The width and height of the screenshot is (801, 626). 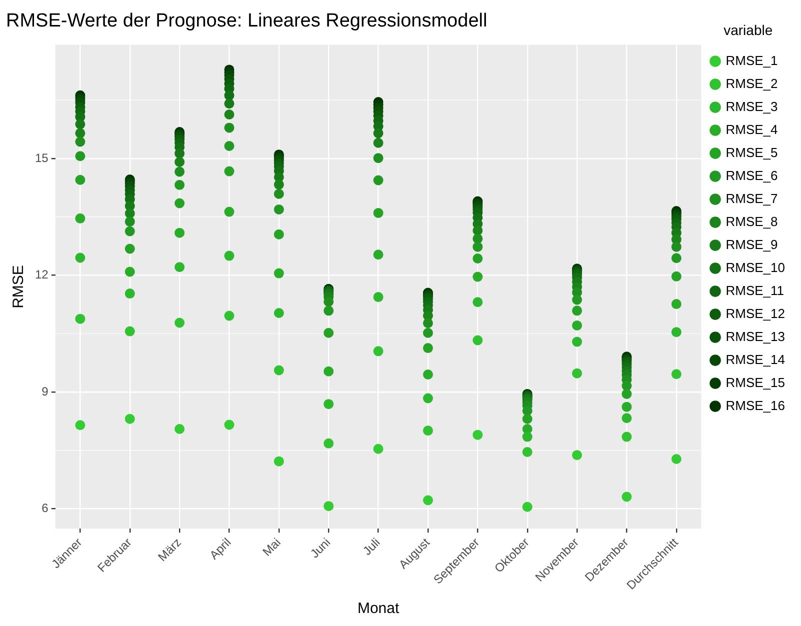 I want to click on legend-label: RMSE_13, so click(x=755, y=336).